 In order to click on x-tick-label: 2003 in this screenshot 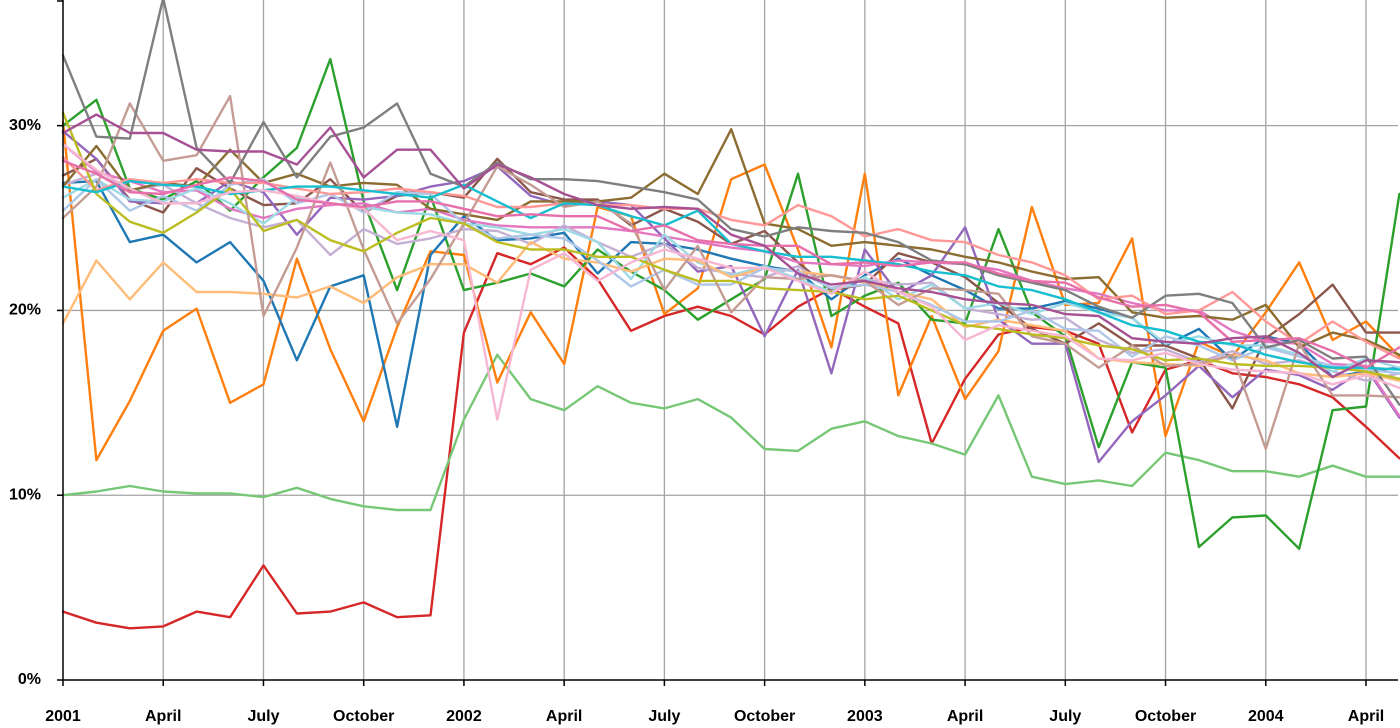, I will do `click(865, 716)`.